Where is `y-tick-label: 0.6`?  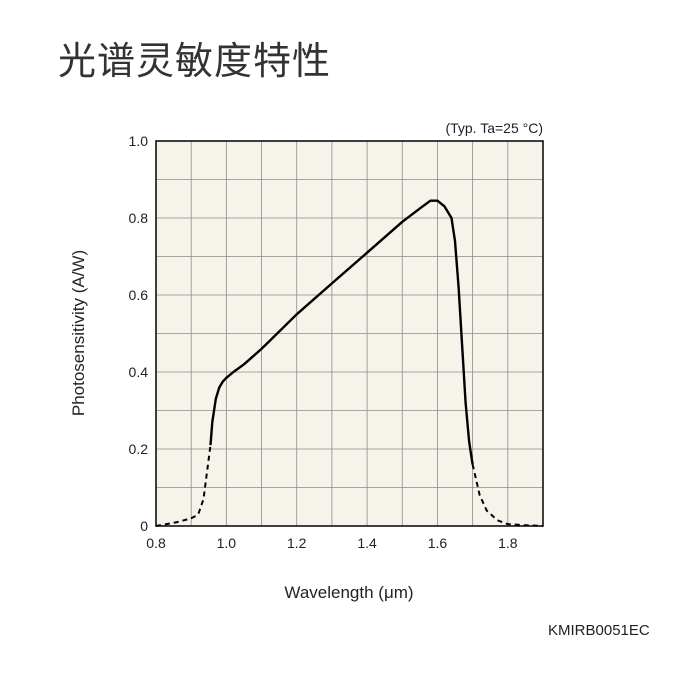
y-tick-label: 0.6 is located at coordinates (139, 295).